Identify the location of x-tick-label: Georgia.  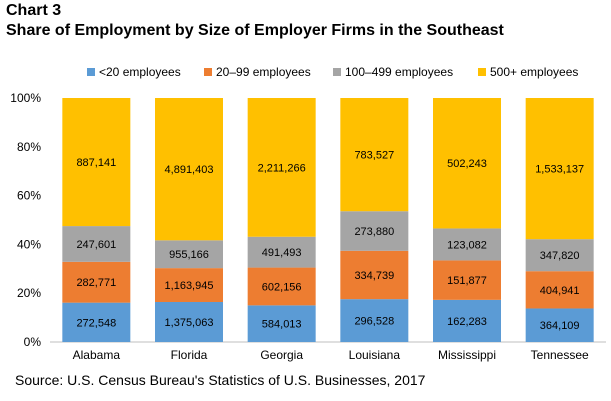
(281, 355).